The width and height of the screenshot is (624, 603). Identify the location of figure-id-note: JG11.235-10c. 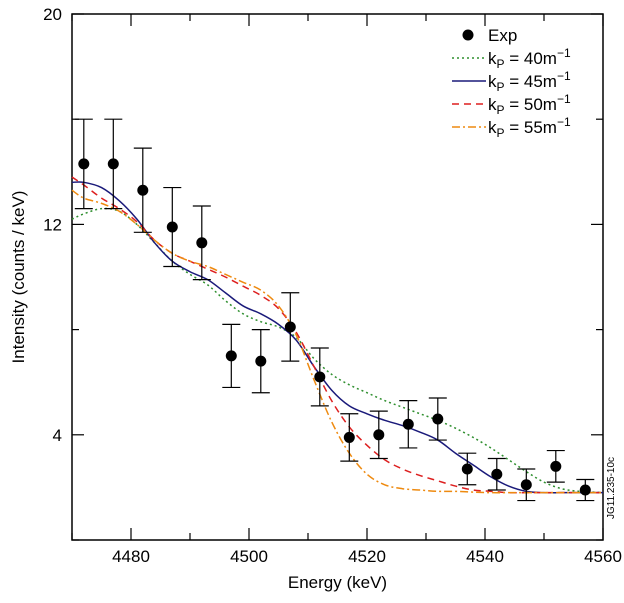
(611, 488).